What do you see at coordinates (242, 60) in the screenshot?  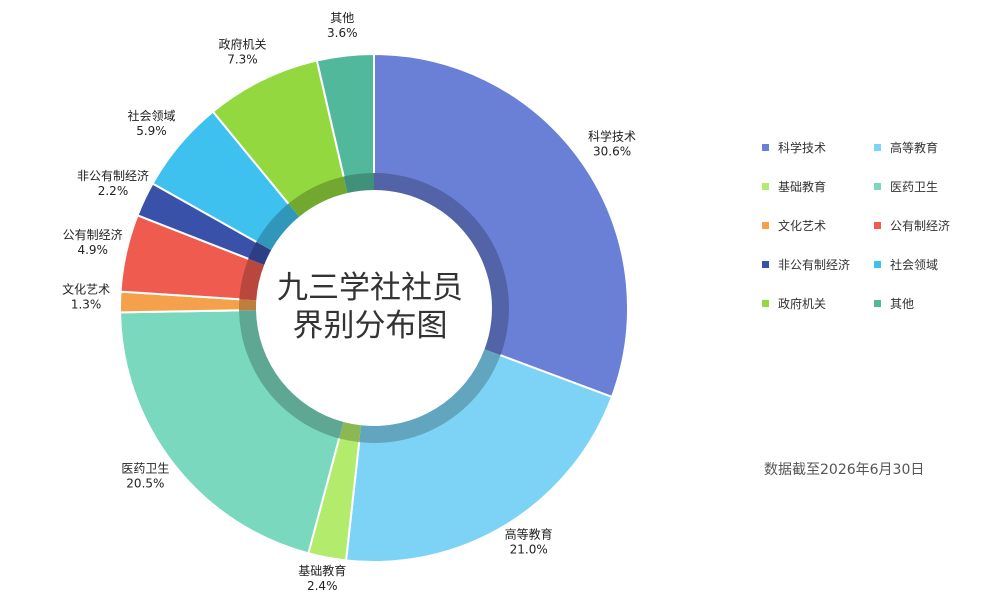 I see `slice-label-value-8: 7.3%` at bounding box center [242, 60].